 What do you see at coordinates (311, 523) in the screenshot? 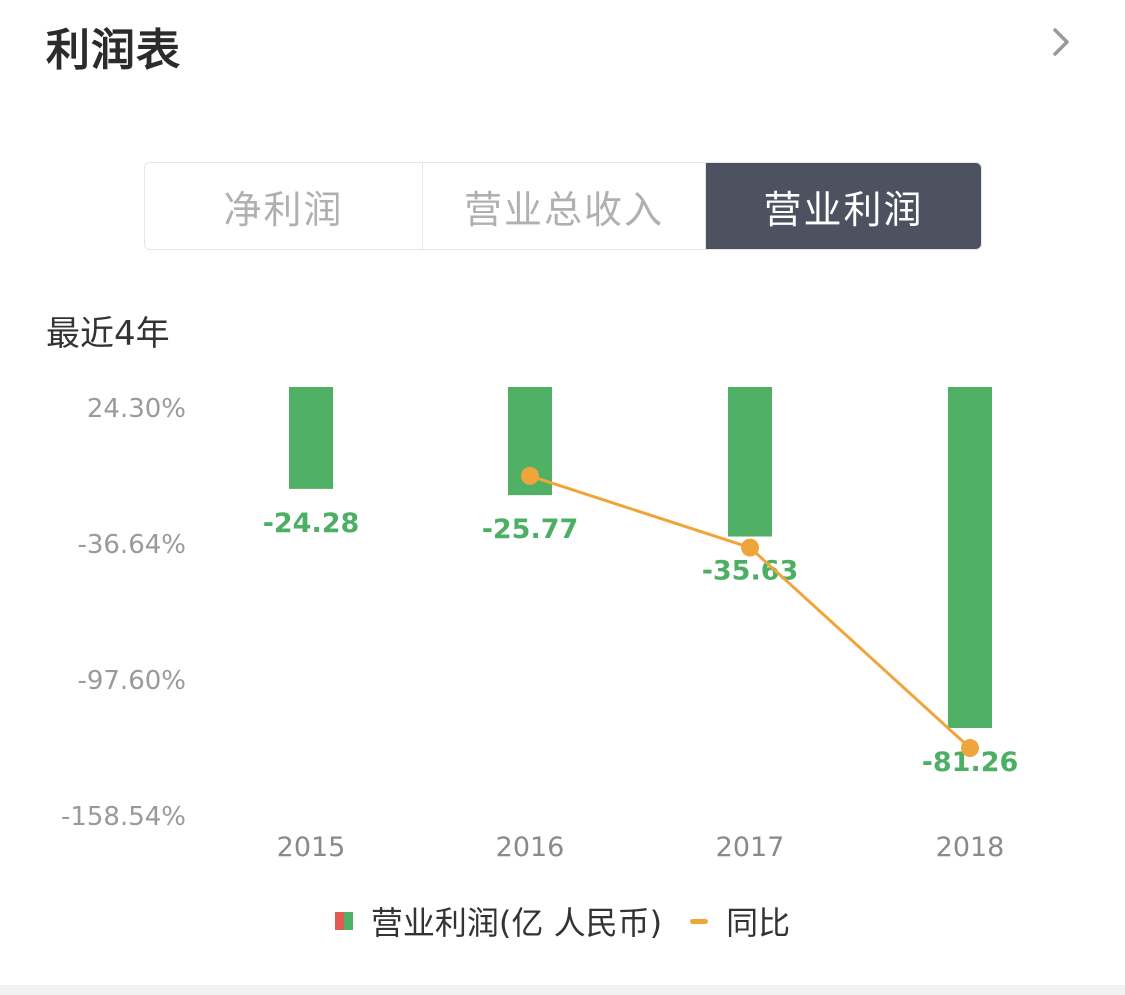
I see `data-label-2015: -24.28` at bounding box center [311, 523].